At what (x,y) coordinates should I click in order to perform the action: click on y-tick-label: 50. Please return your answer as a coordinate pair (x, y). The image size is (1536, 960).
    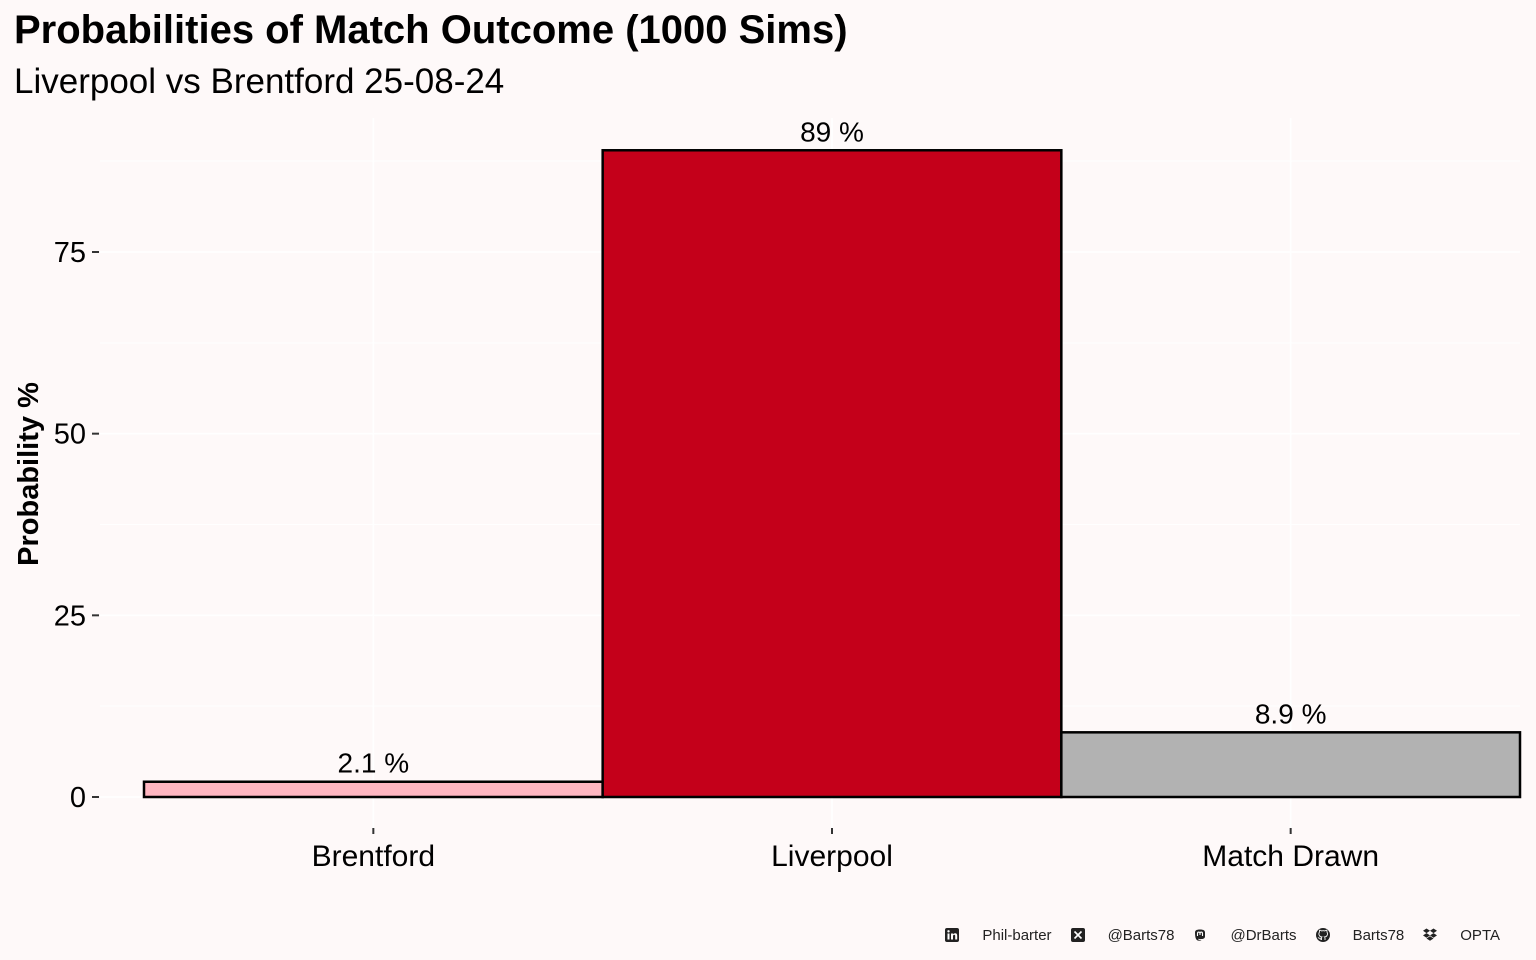
    Looking at the image, I should click on (70, 435).